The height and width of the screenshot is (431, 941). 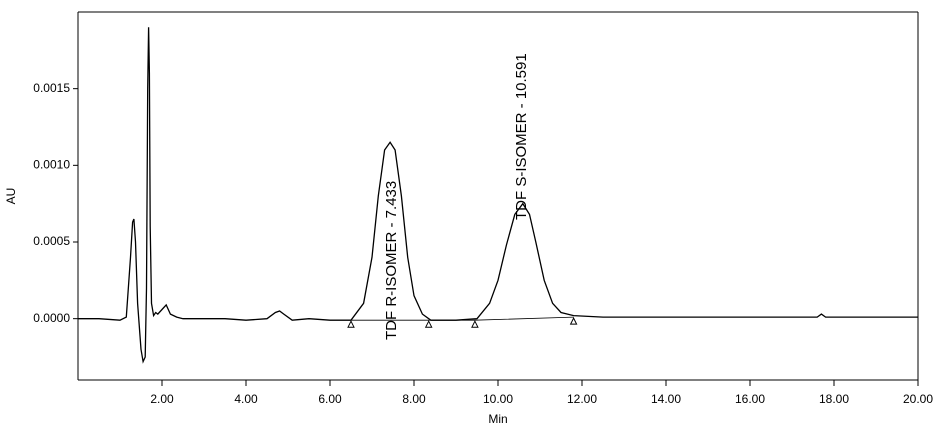 I want to click on y-tick-label: 0.0000, so click(x=51, y=318).